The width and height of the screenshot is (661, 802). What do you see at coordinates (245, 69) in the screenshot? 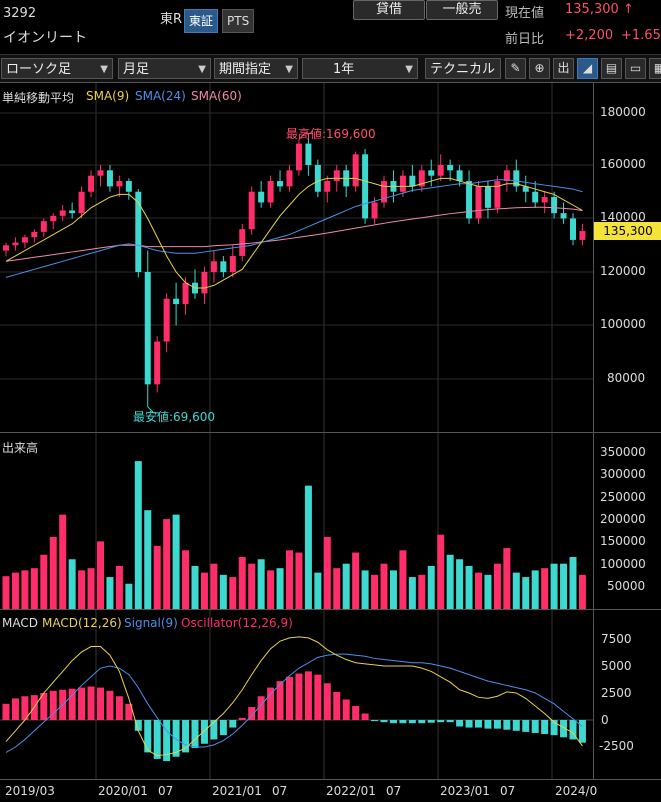
I see `range-mode-value: 期間指定` at bounding box center [245, 69].